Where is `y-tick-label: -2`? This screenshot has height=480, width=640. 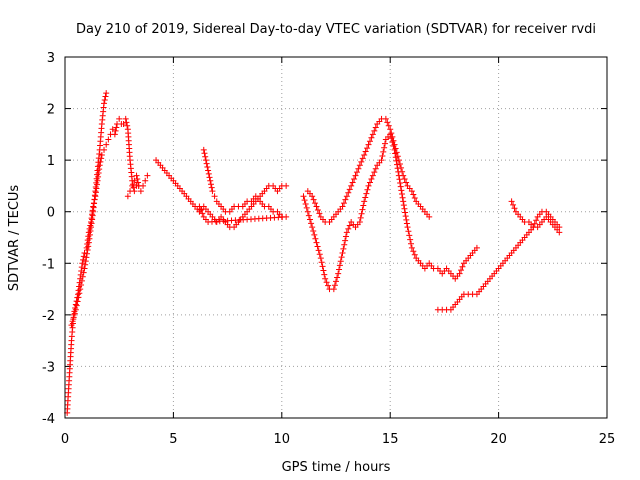
y-tick-label: -2 is located at coordinates (48, 316).